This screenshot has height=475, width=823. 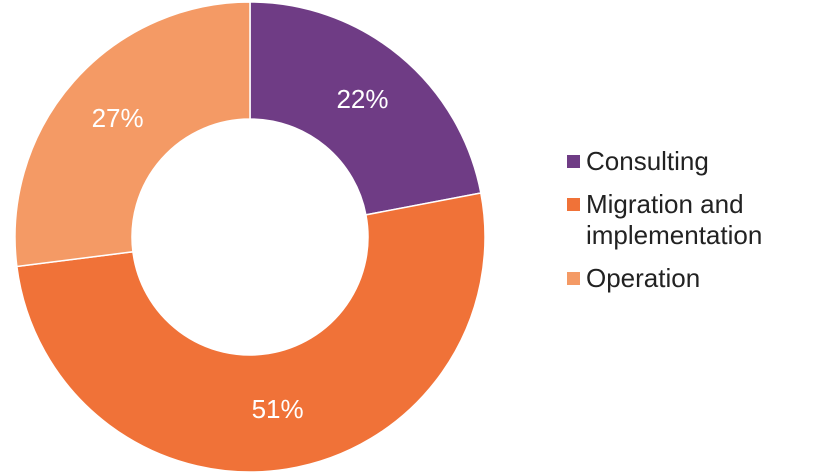 I want to click on data-label: 22%, so click(x=362, y=99).